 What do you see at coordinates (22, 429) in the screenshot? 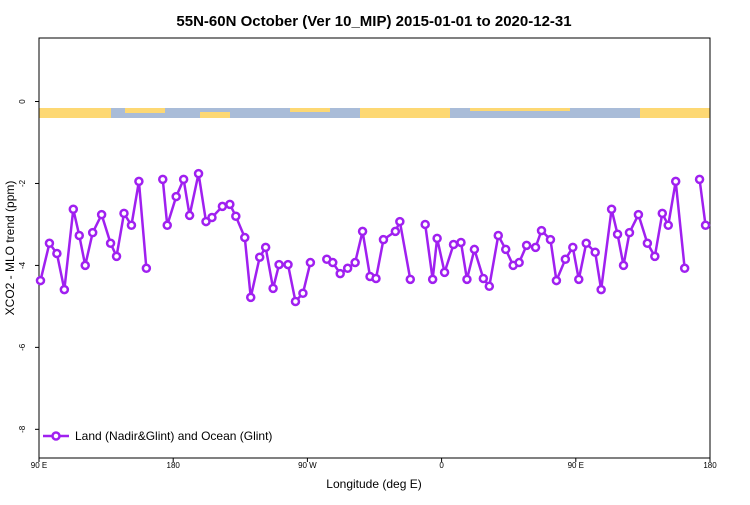
I see `y-tick-label: -8` at bounding box center [22, 429].